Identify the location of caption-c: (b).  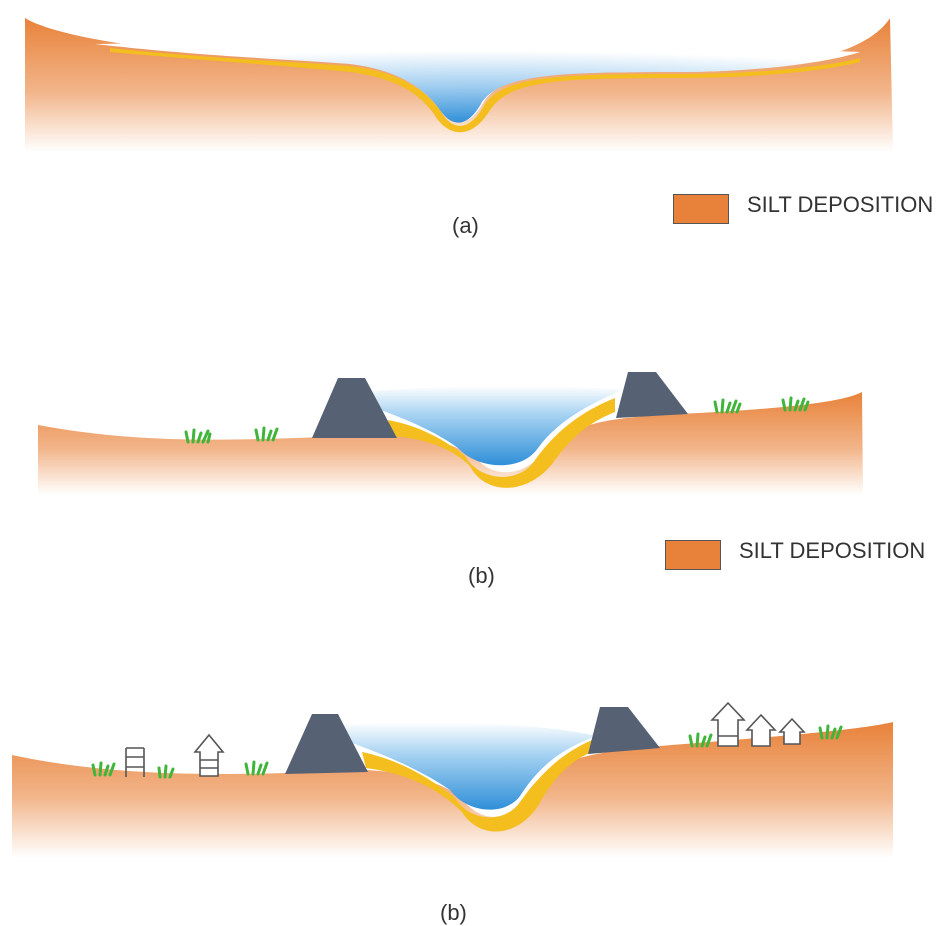
(453, 912).